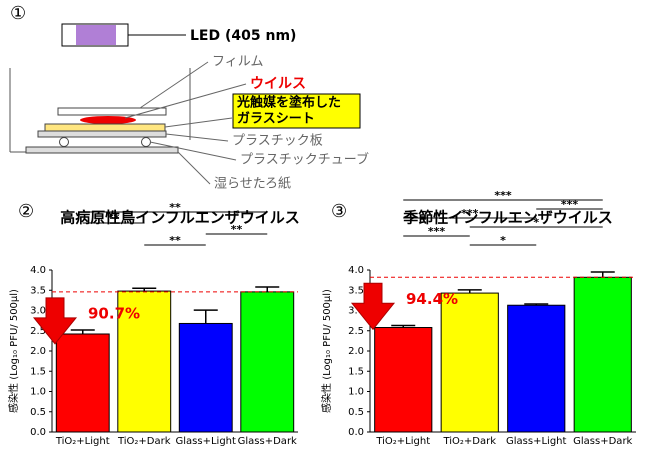 The width and height of the screenshot is (649, 457). I want to click on film, so click(112, 111).